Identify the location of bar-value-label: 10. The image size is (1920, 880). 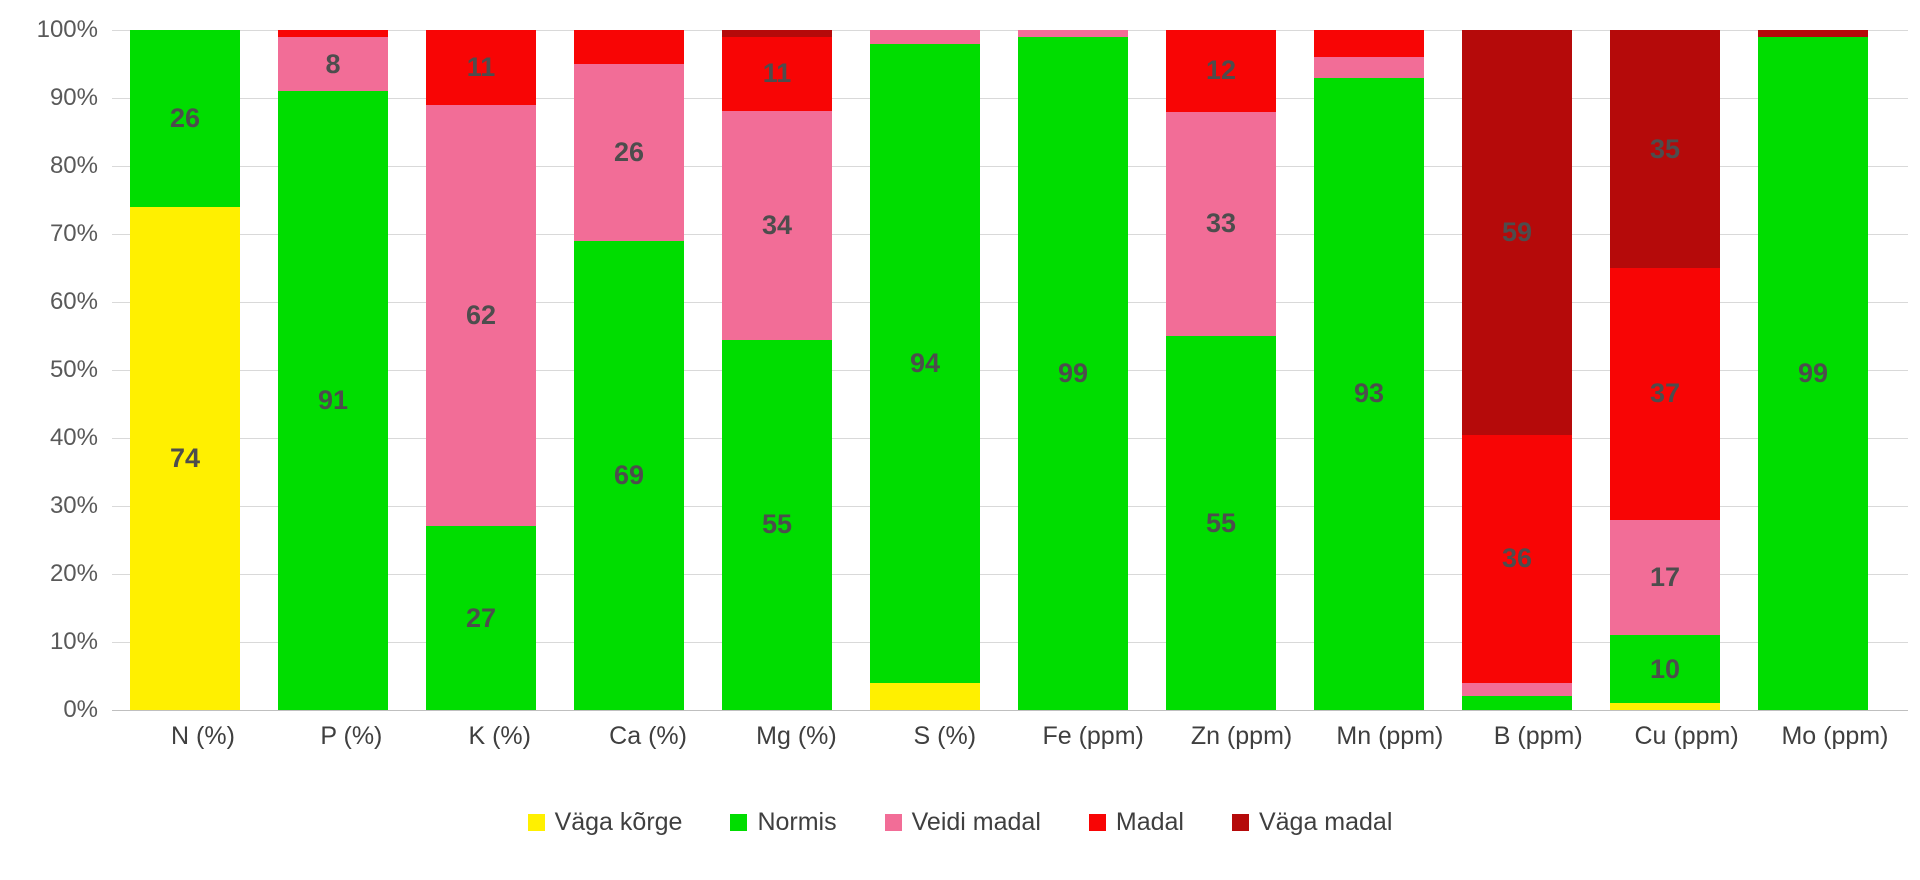
(1665, 668).